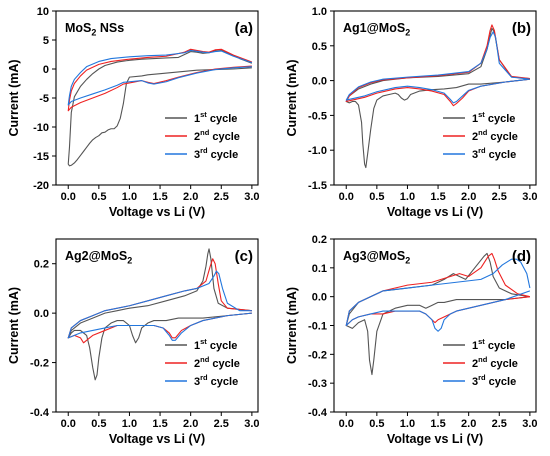 This screenshot has width=550, height=456. I want to click on y-tick-label: -0.4, so click(318, 413).